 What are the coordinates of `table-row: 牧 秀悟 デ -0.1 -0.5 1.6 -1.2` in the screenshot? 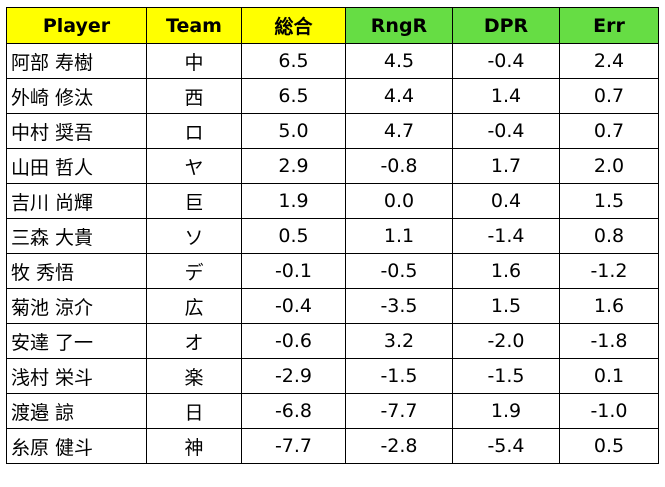 It's located at (332, 271).